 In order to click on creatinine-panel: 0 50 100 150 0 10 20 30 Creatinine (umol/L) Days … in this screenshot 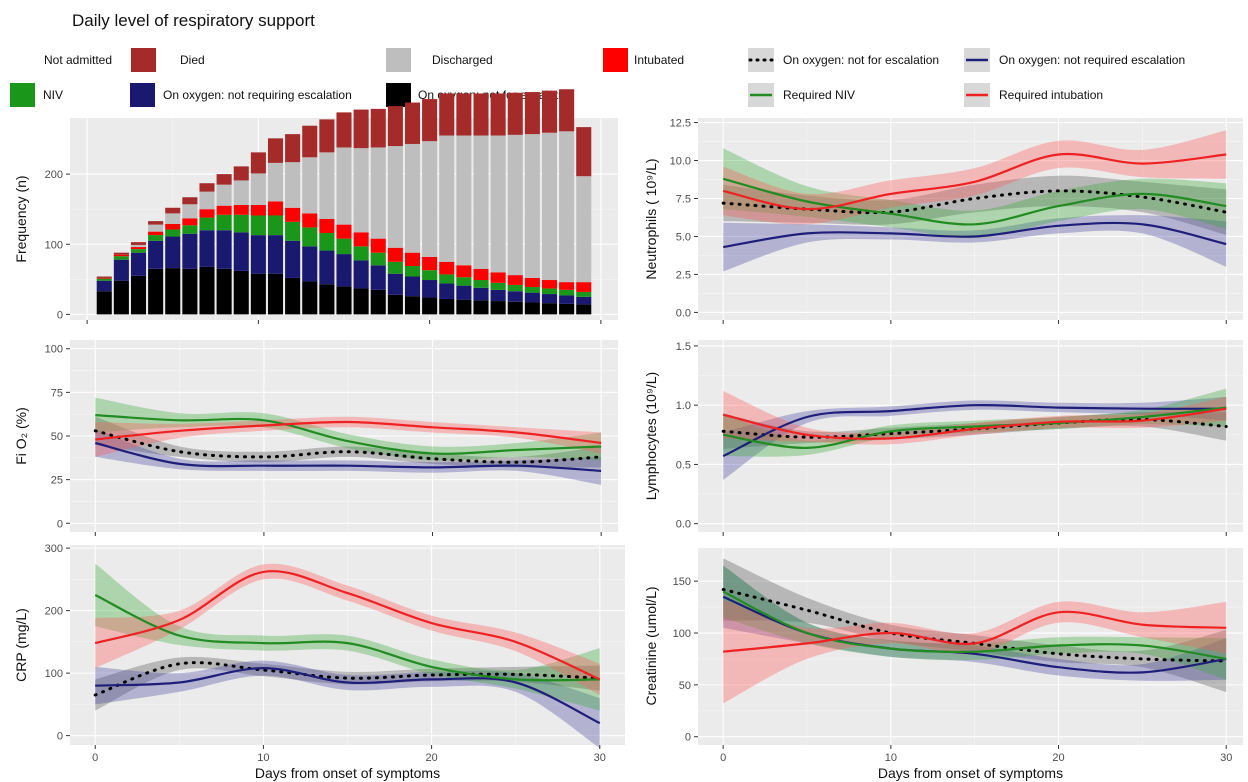, I will do `click(943, 664)`.